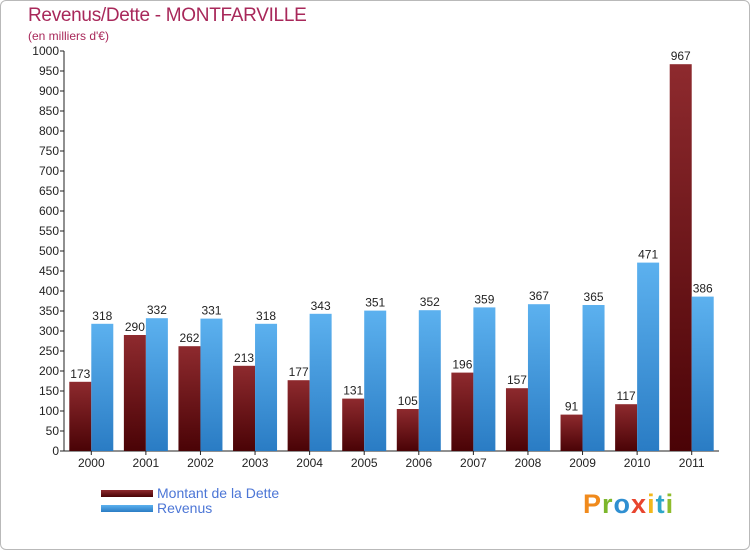 The image size is (750, 550). What do you see at coordinates (200, 463) in the screenshot?
I see `x-tick-label: 2002` at bounding box center [200, 463].